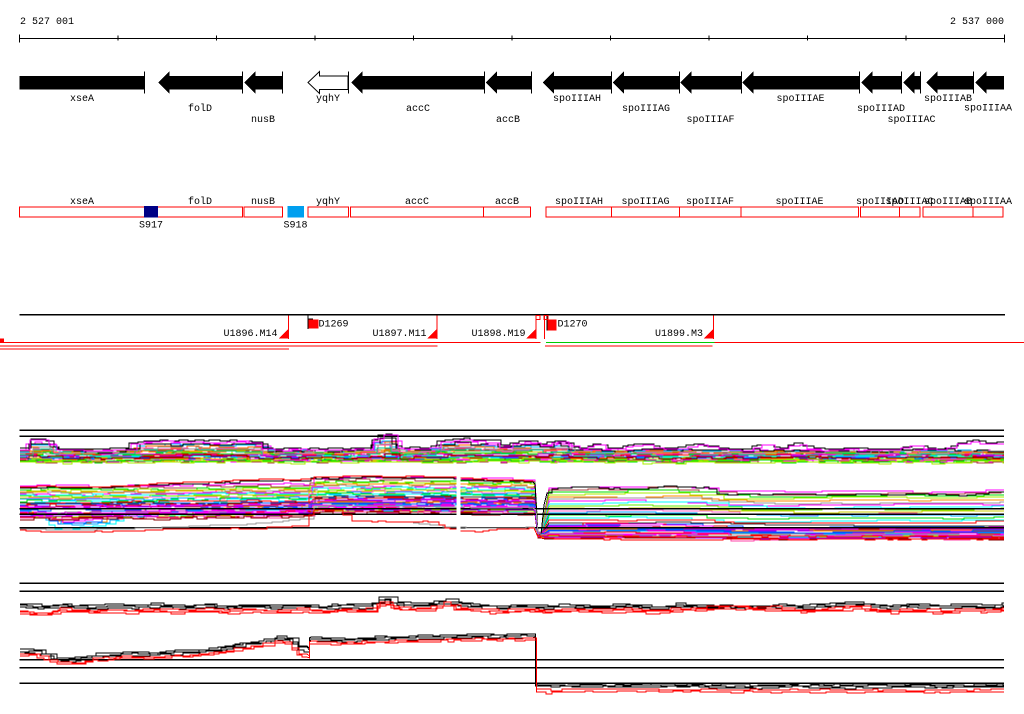 The width and height of the screenshot is (1024, 714). Describe the element at coordinates (977, 22) in the screenshot. I see `svg-text: 2 537 000` at that location.